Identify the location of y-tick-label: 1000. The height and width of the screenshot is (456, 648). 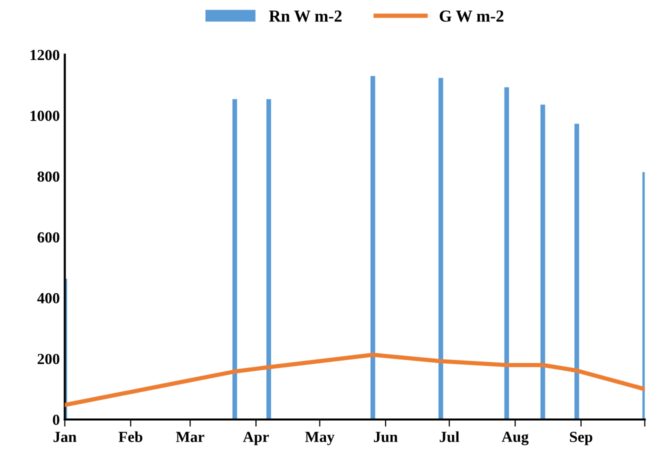
(45, 115).